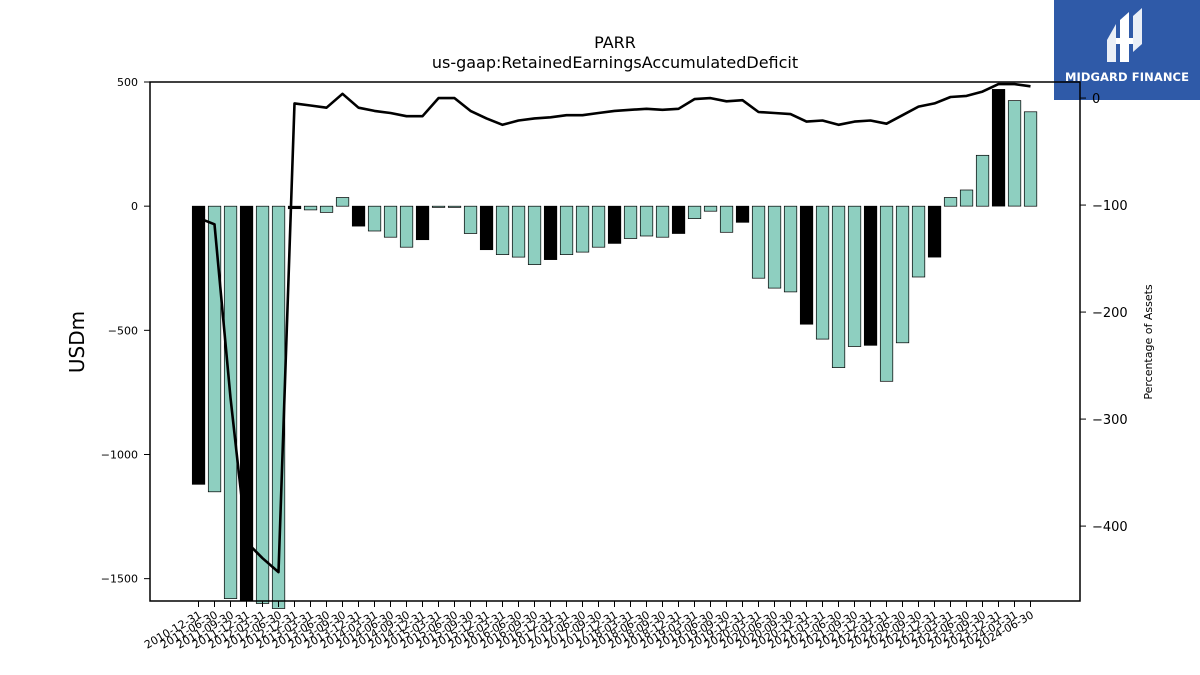  What do you see at coordinates (1110, 206) in the screenshot?
I see `y2-tick-label: −100` at bounding box center [1110, 206].